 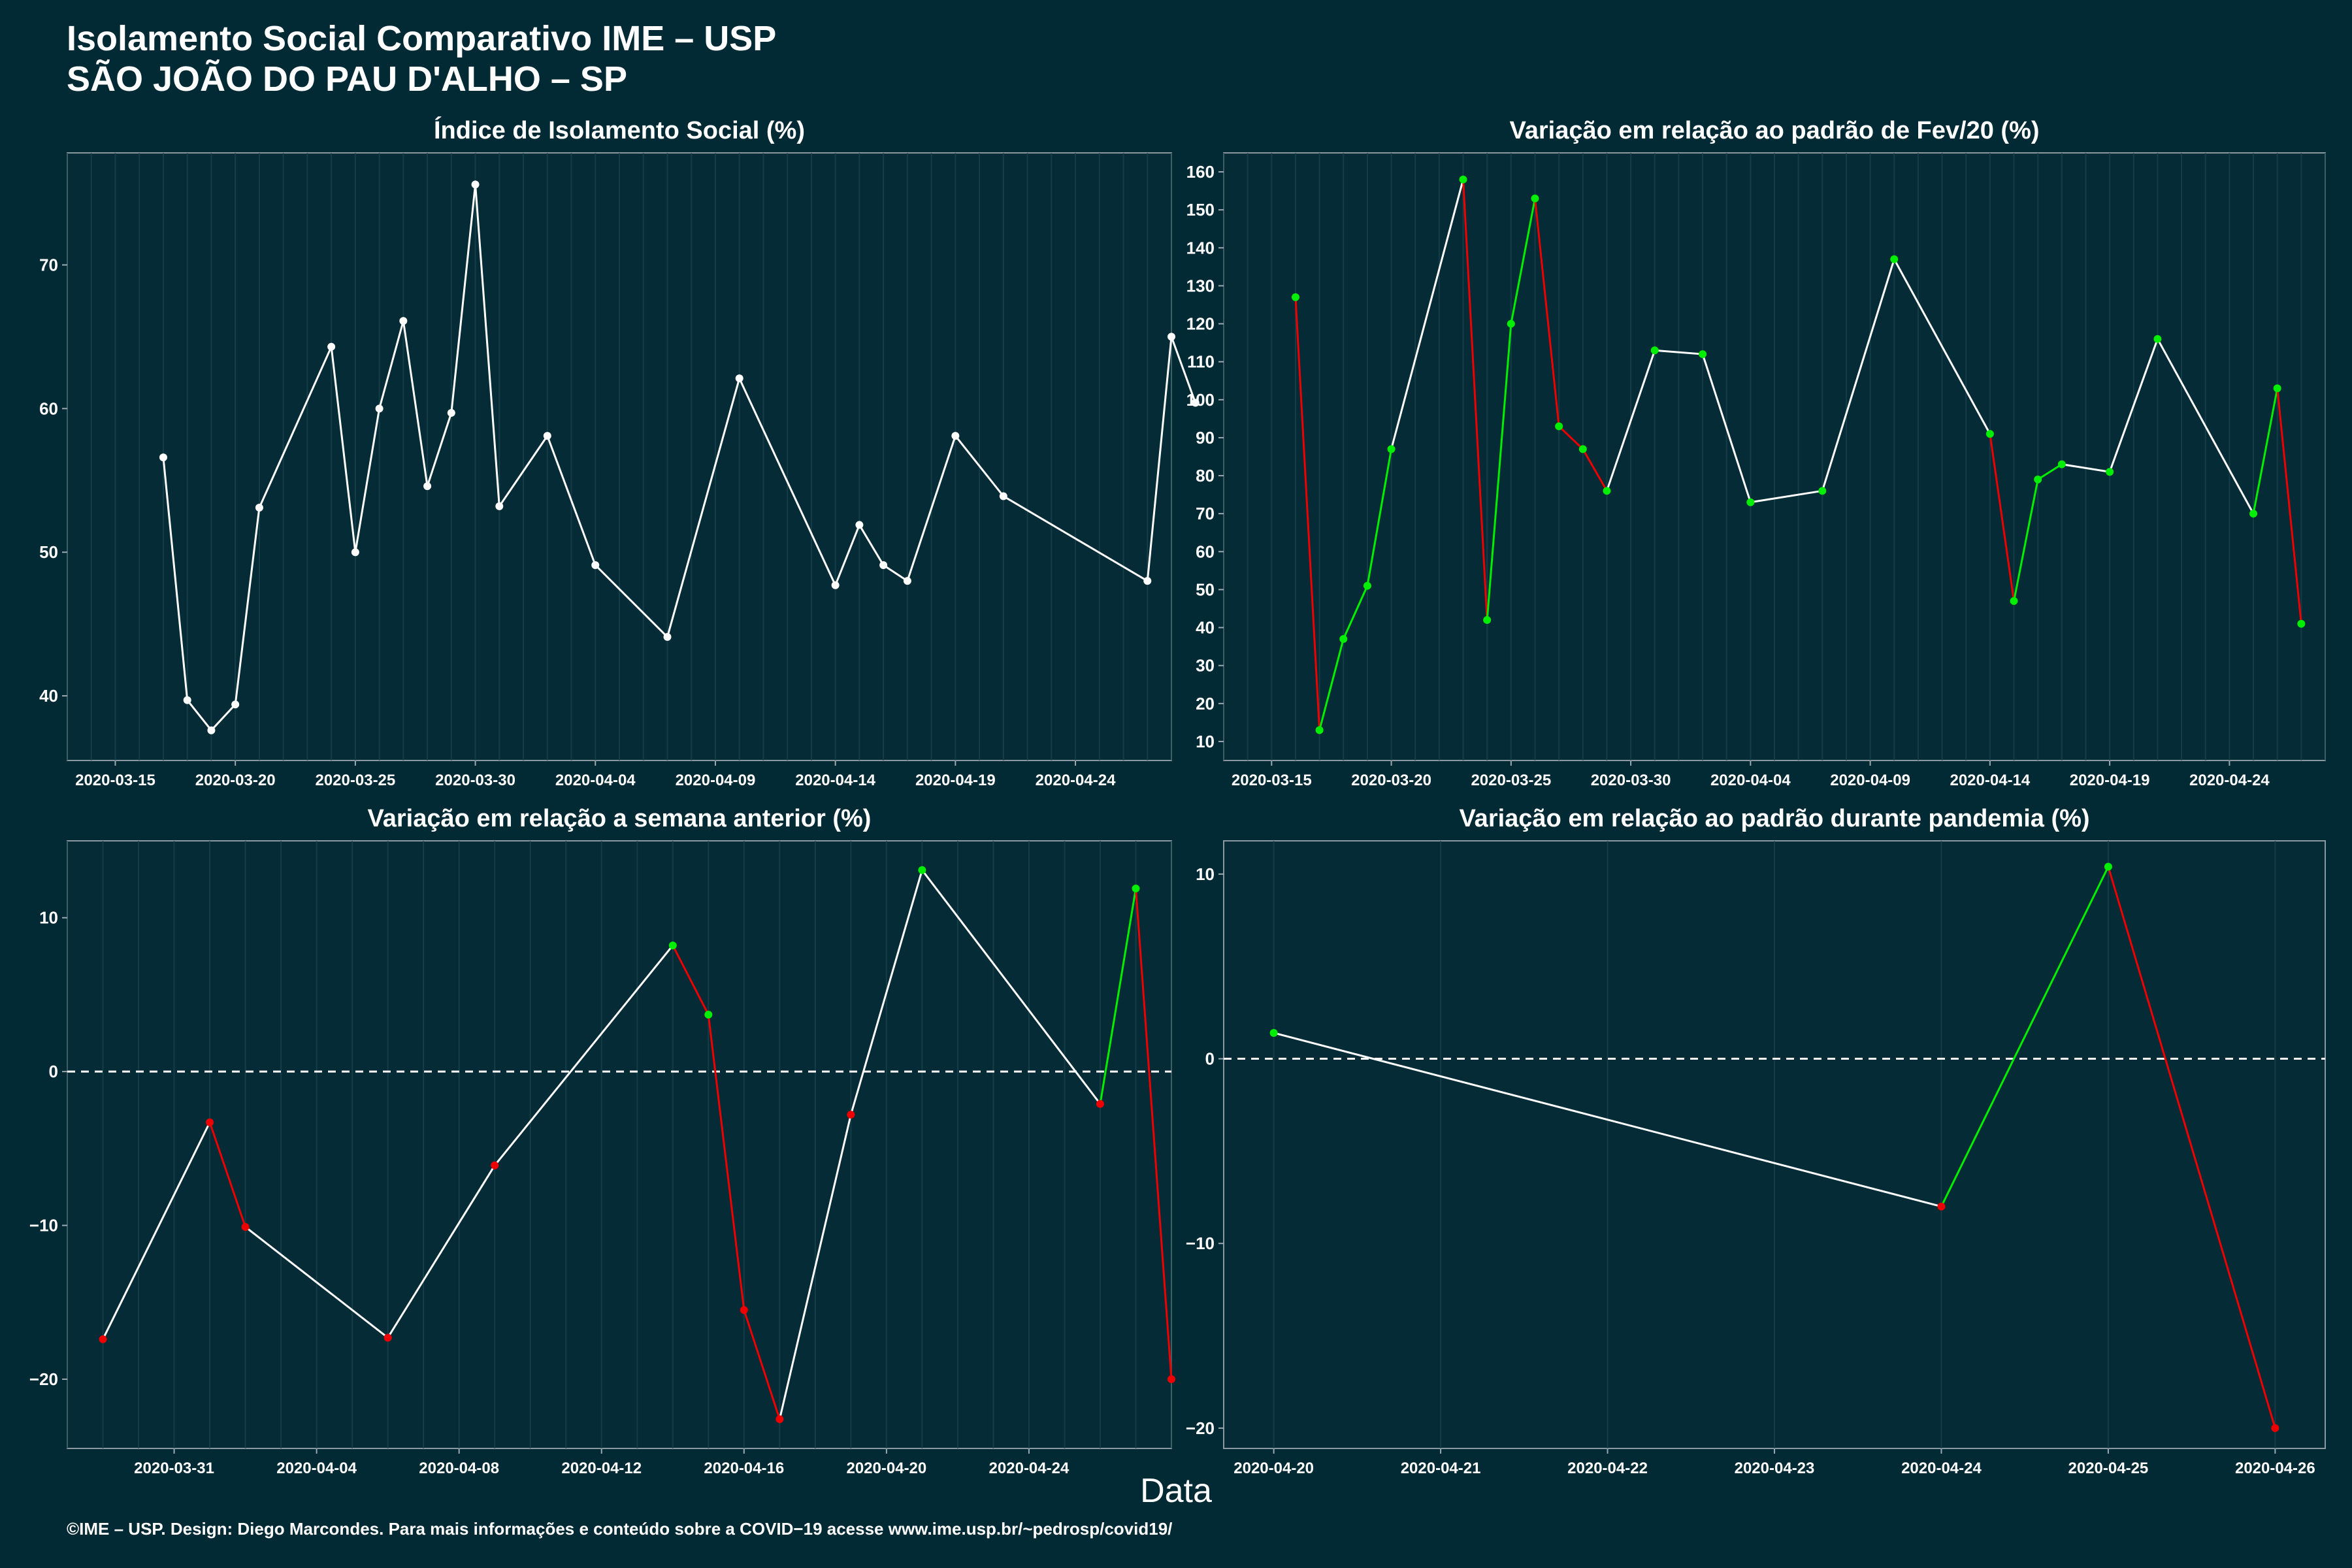 What do you see at coordinates (601, 1468) in the screenshot?
I see `x-tick-label: 2020-04-12` at bounding box center [601, 1468].